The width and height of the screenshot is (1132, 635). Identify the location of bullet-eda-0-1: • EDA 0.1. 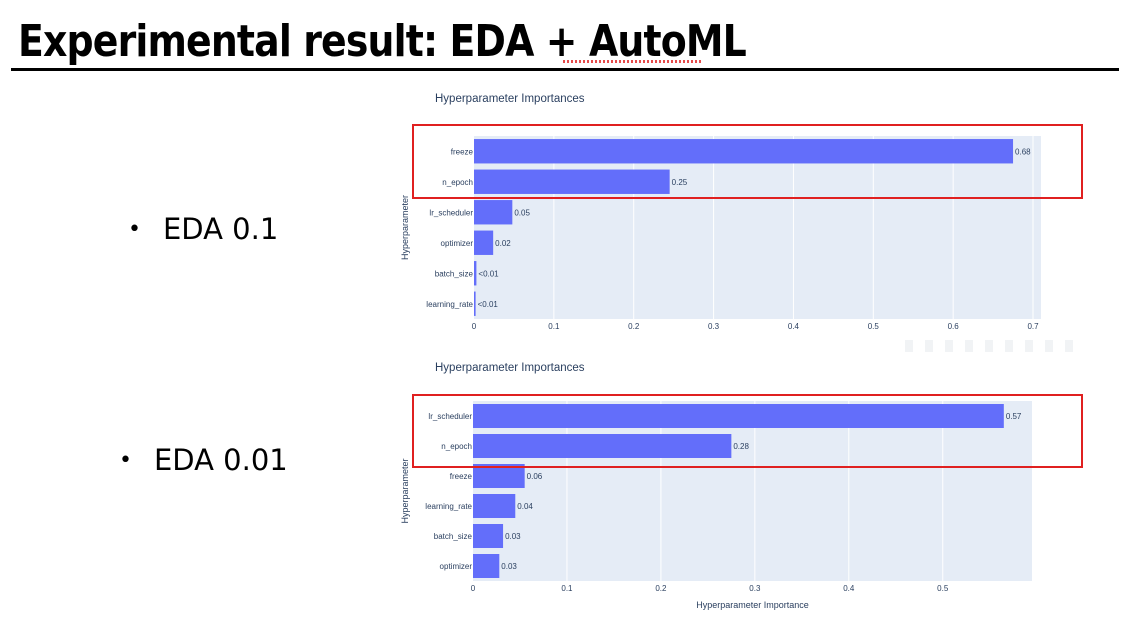
(203, 229).